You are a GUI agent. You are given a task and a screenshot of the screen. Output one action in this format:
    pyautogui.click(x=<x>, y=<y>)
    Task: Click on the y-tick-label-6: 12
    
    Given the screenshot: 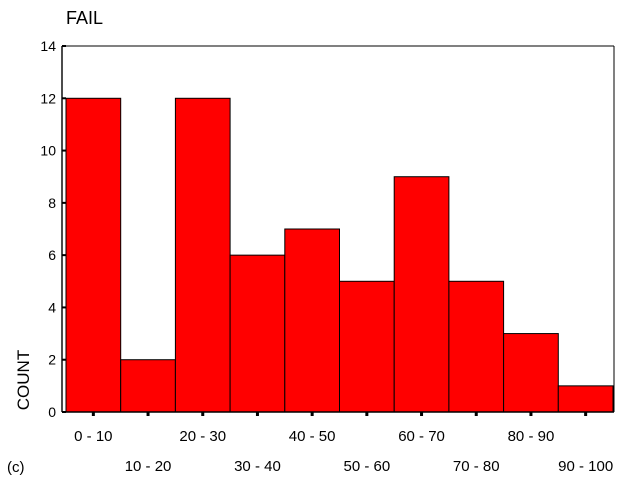 What is the action you would take?
    pyautogui.click(x=48, y=98)
    